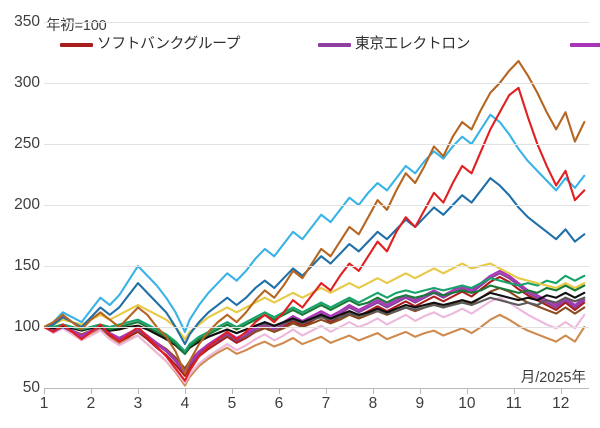 This screenshot has height=428, width=600. What do you see at coordinates (420, 403) in the screenshot?
I see `x-axis-tick-label: 9` at bounding box center [420, 403].